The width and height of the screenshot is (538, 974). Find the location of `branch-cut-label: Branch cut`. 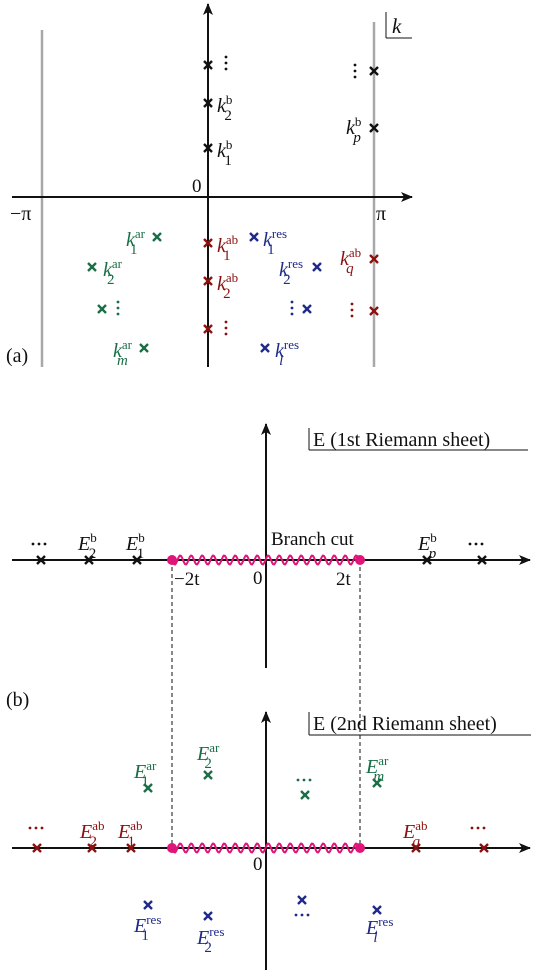

branch-cut-label: Branch cut is located at coordinates (313, 539).